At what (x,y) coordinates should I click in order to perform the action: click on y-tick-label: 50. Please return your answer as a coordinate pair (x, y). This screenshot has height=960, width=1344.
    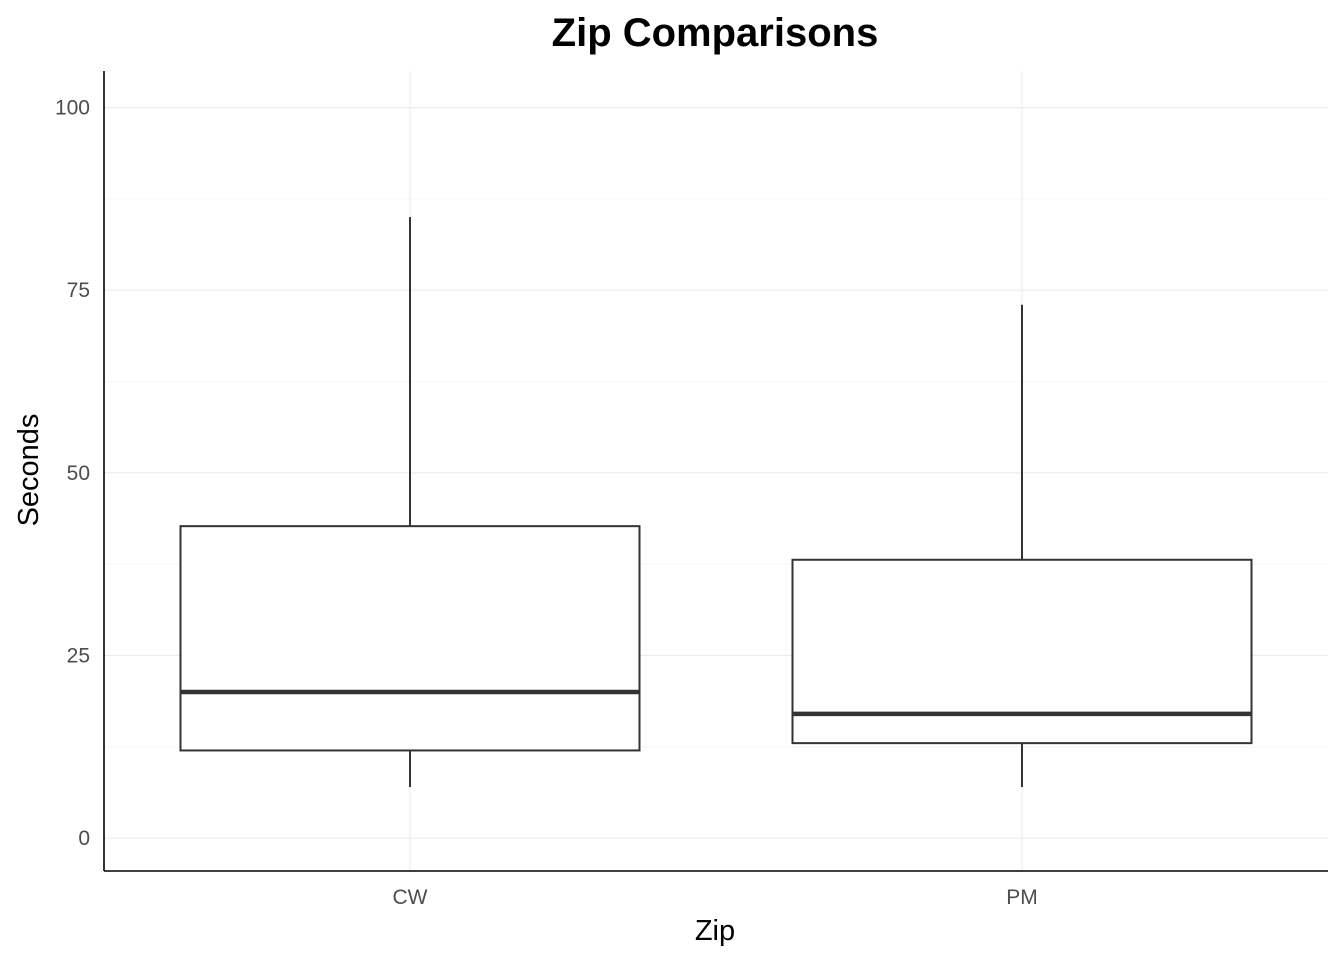
    Looking at the image, I should click on (78, 473).